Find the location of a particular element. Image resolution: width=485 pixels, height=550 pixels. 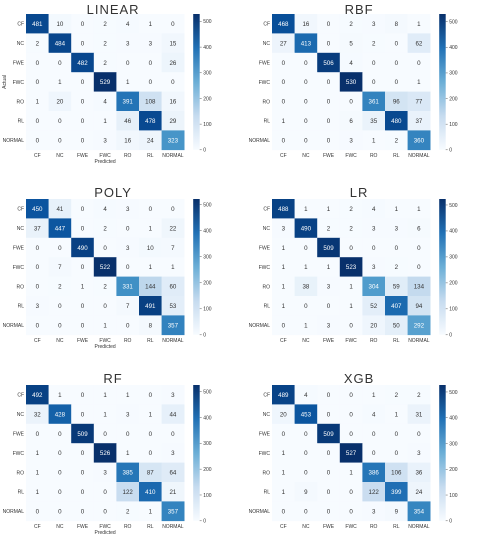

cell-value-label: 399 is located at coordinates (396, 492).